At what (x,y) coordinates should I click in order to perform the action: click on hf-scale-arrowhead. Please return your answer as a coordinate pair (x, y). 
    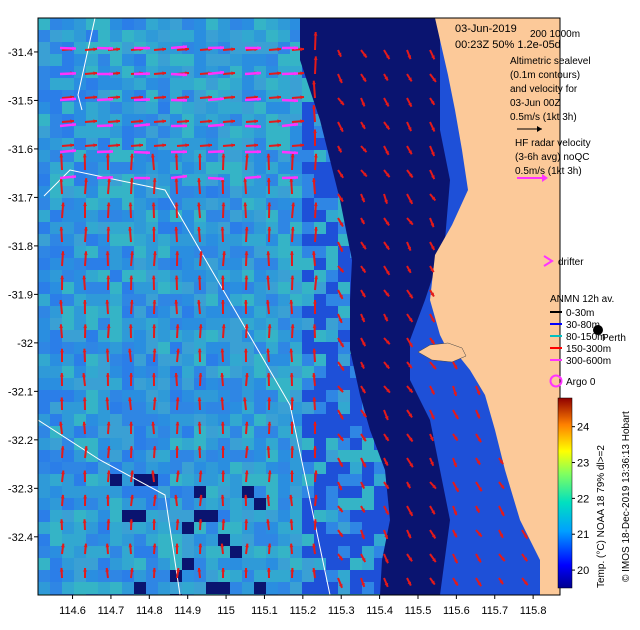
    Looking at the image, I should click on (545, 178).